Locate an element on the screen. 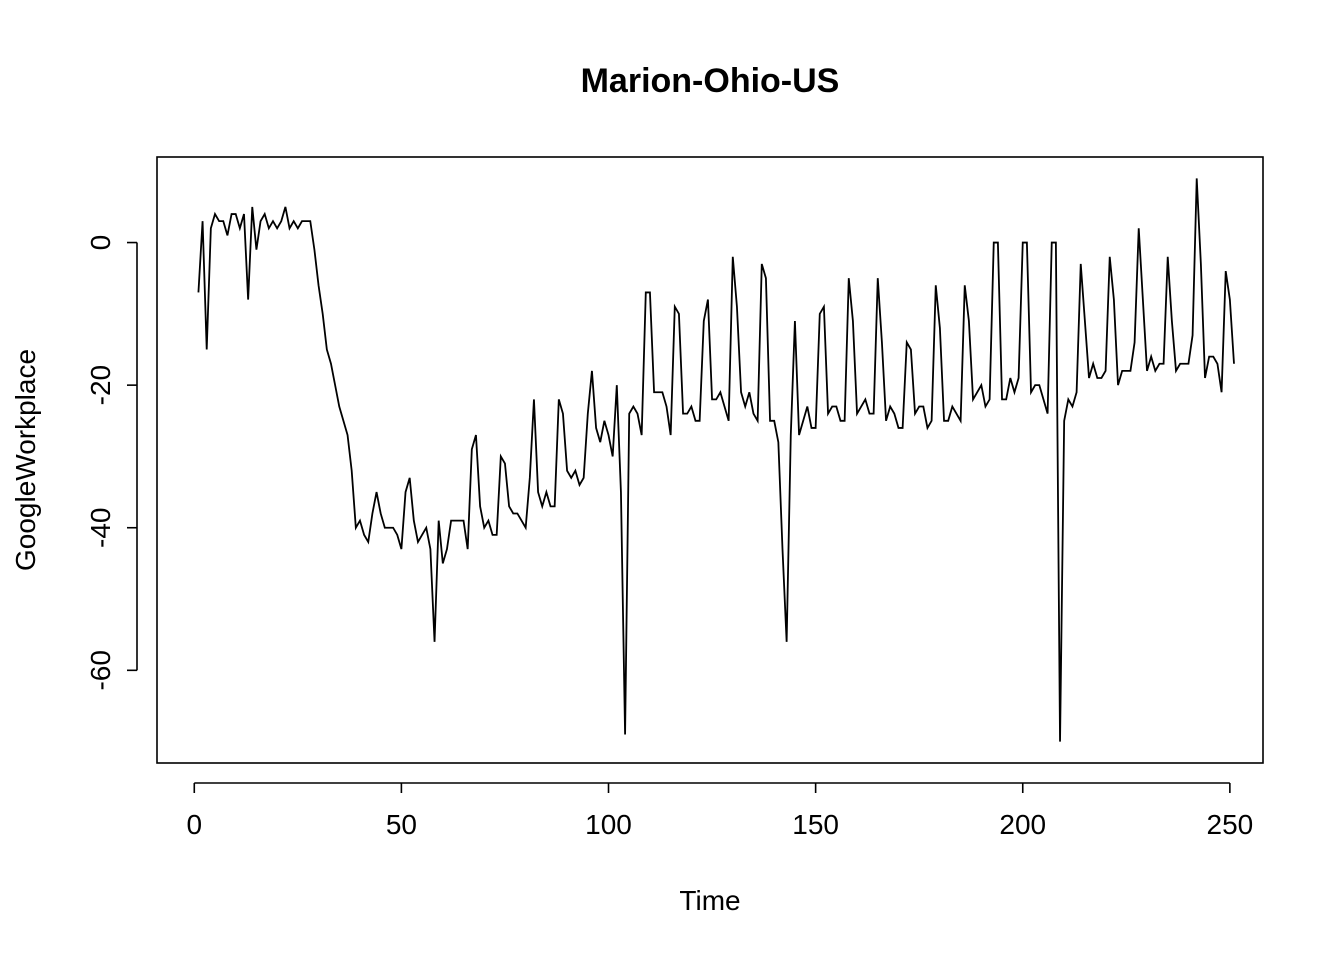  y-axis: -60 -40 -20 0 is located at coordinates (111, 463).